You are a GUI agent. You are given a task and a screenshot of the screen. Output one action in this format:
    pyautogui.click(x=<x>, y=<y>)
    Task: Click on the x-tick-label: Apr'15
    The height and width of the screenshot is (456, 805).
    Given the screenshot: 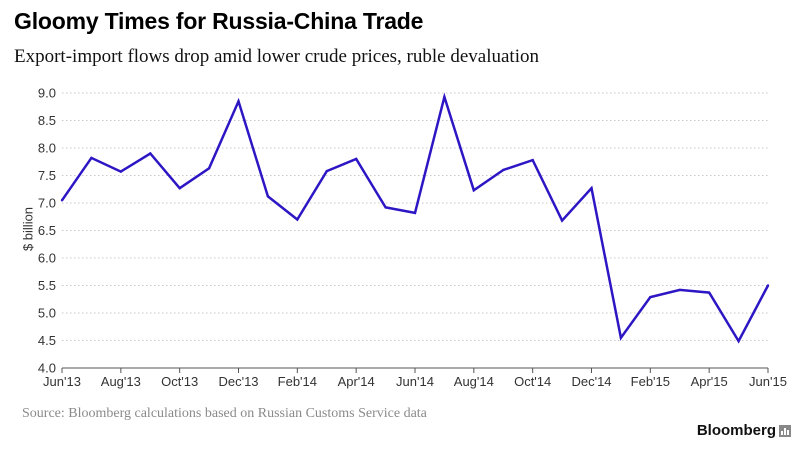 What is the action you would take?
    pyautogui.click(x=709, y=381)
    